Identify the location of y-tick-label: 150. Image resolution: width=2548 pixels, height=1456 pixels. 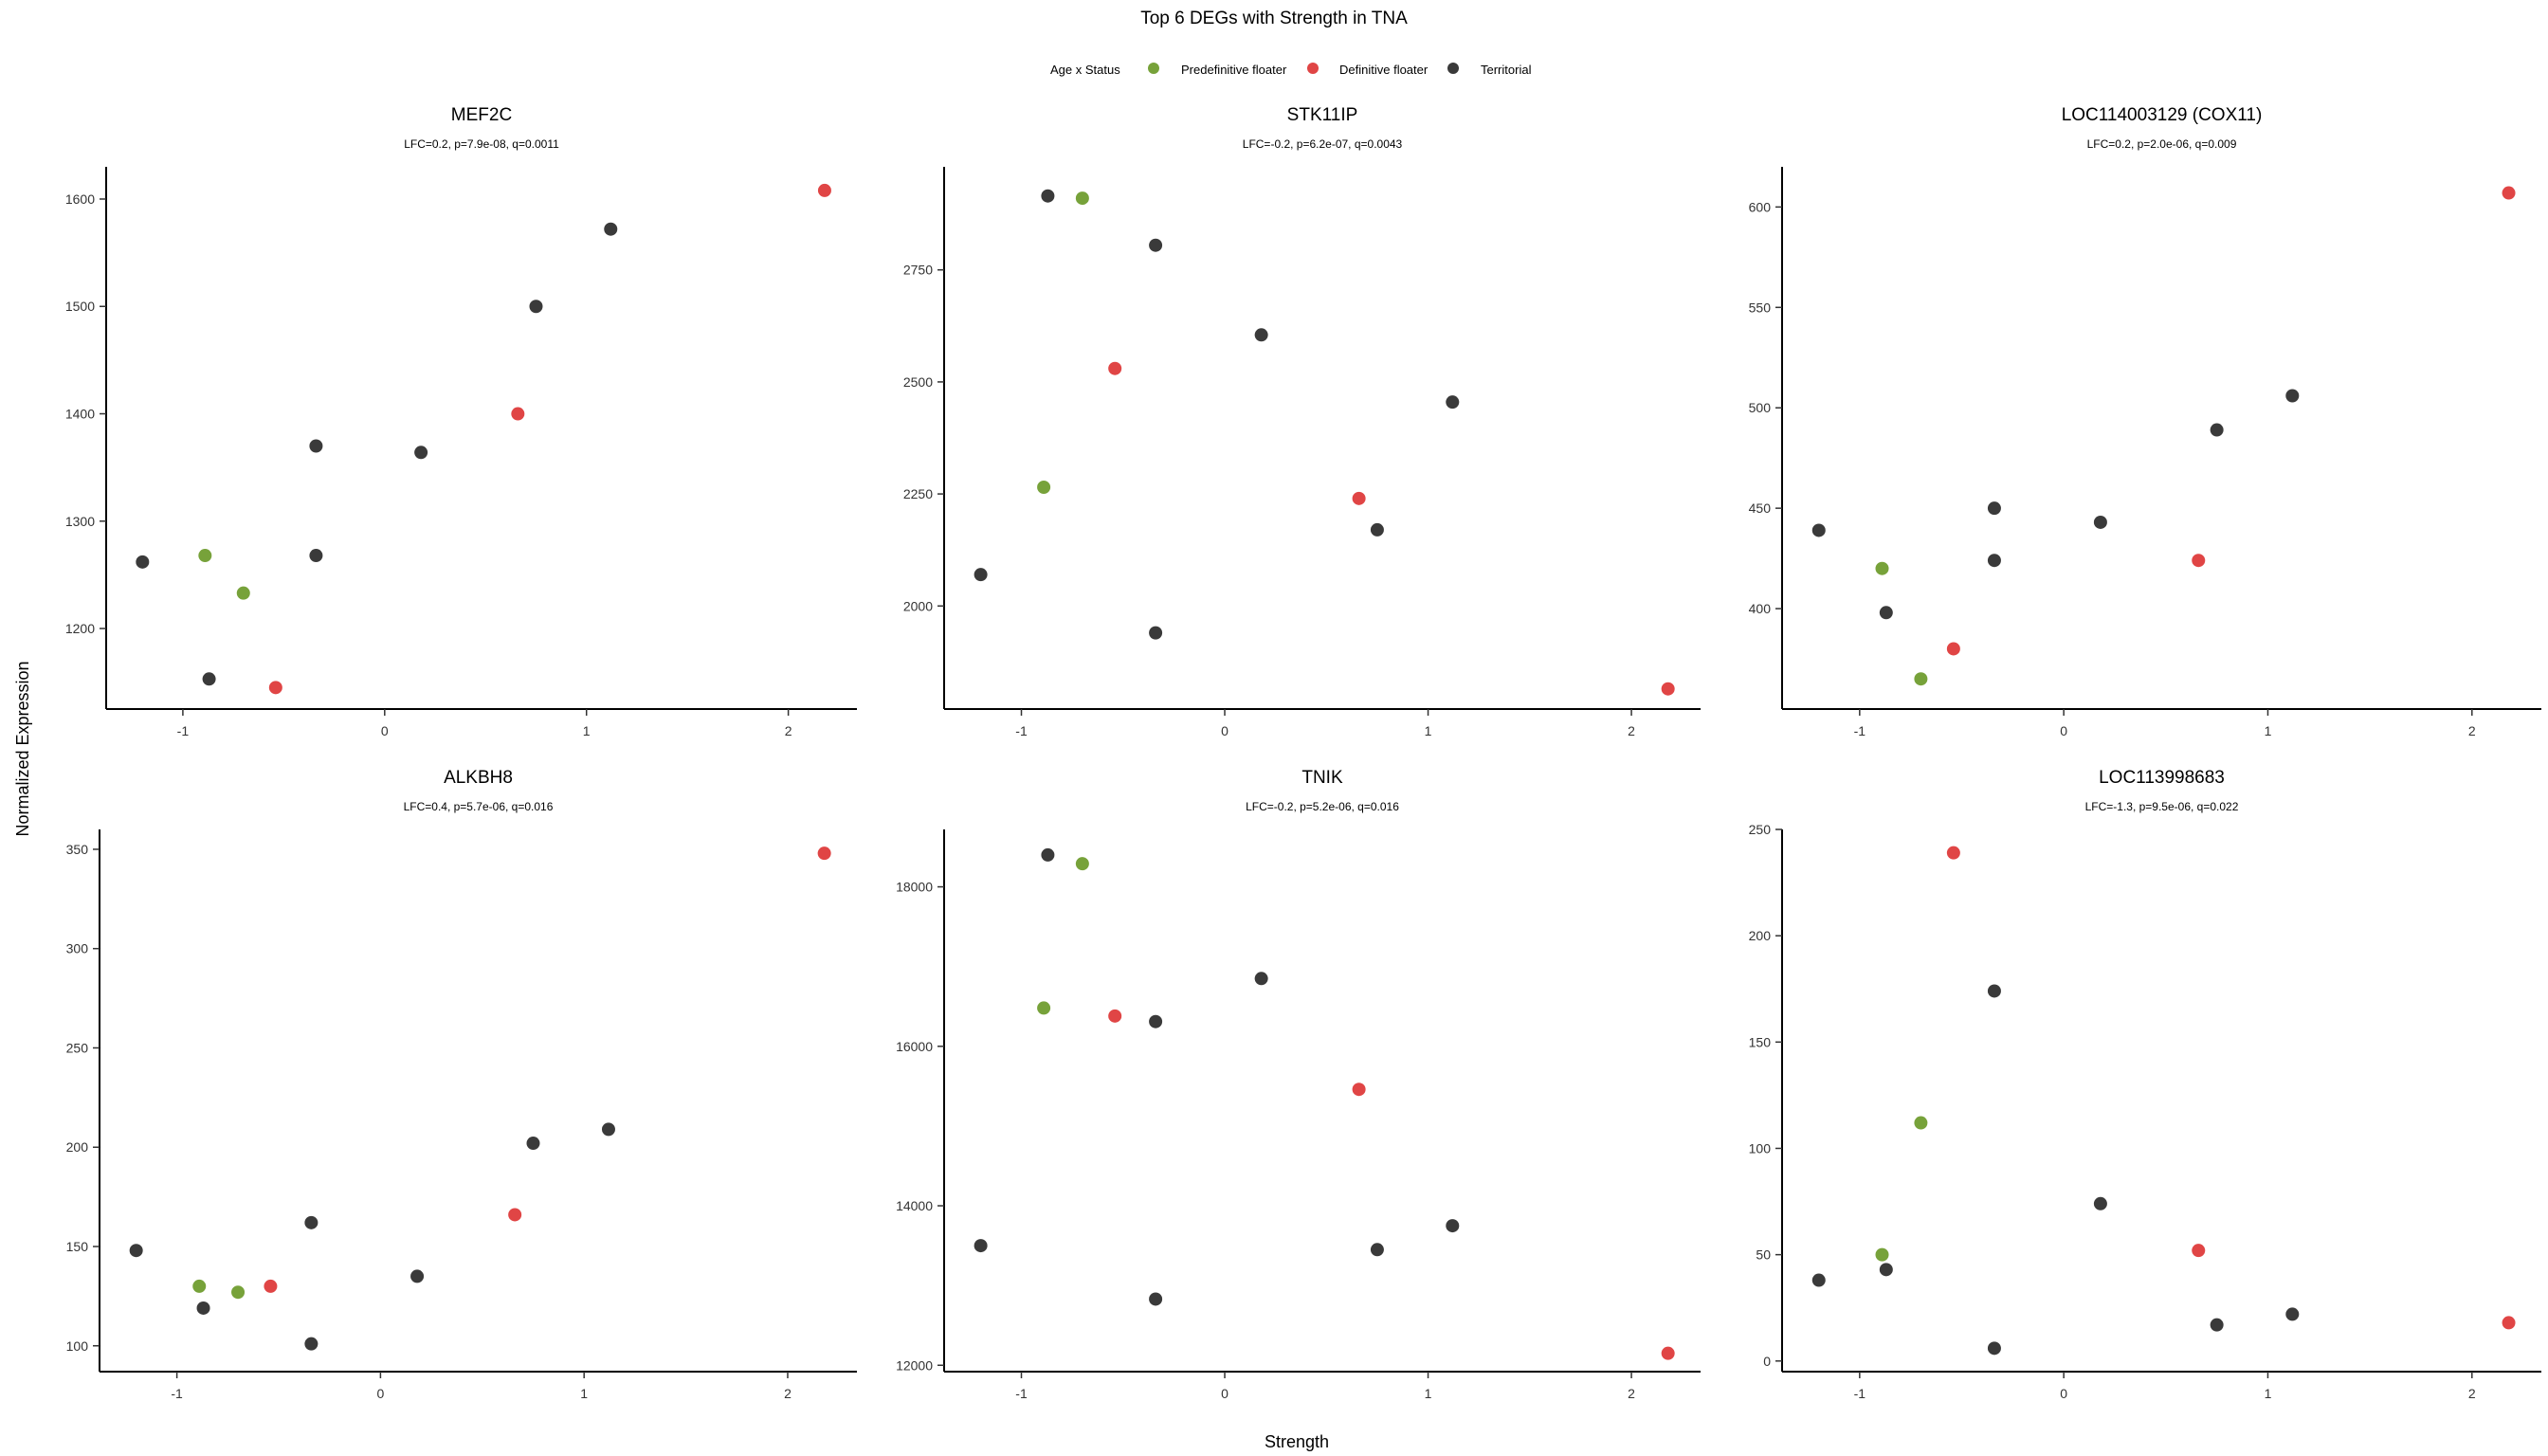
(1760, 1041).